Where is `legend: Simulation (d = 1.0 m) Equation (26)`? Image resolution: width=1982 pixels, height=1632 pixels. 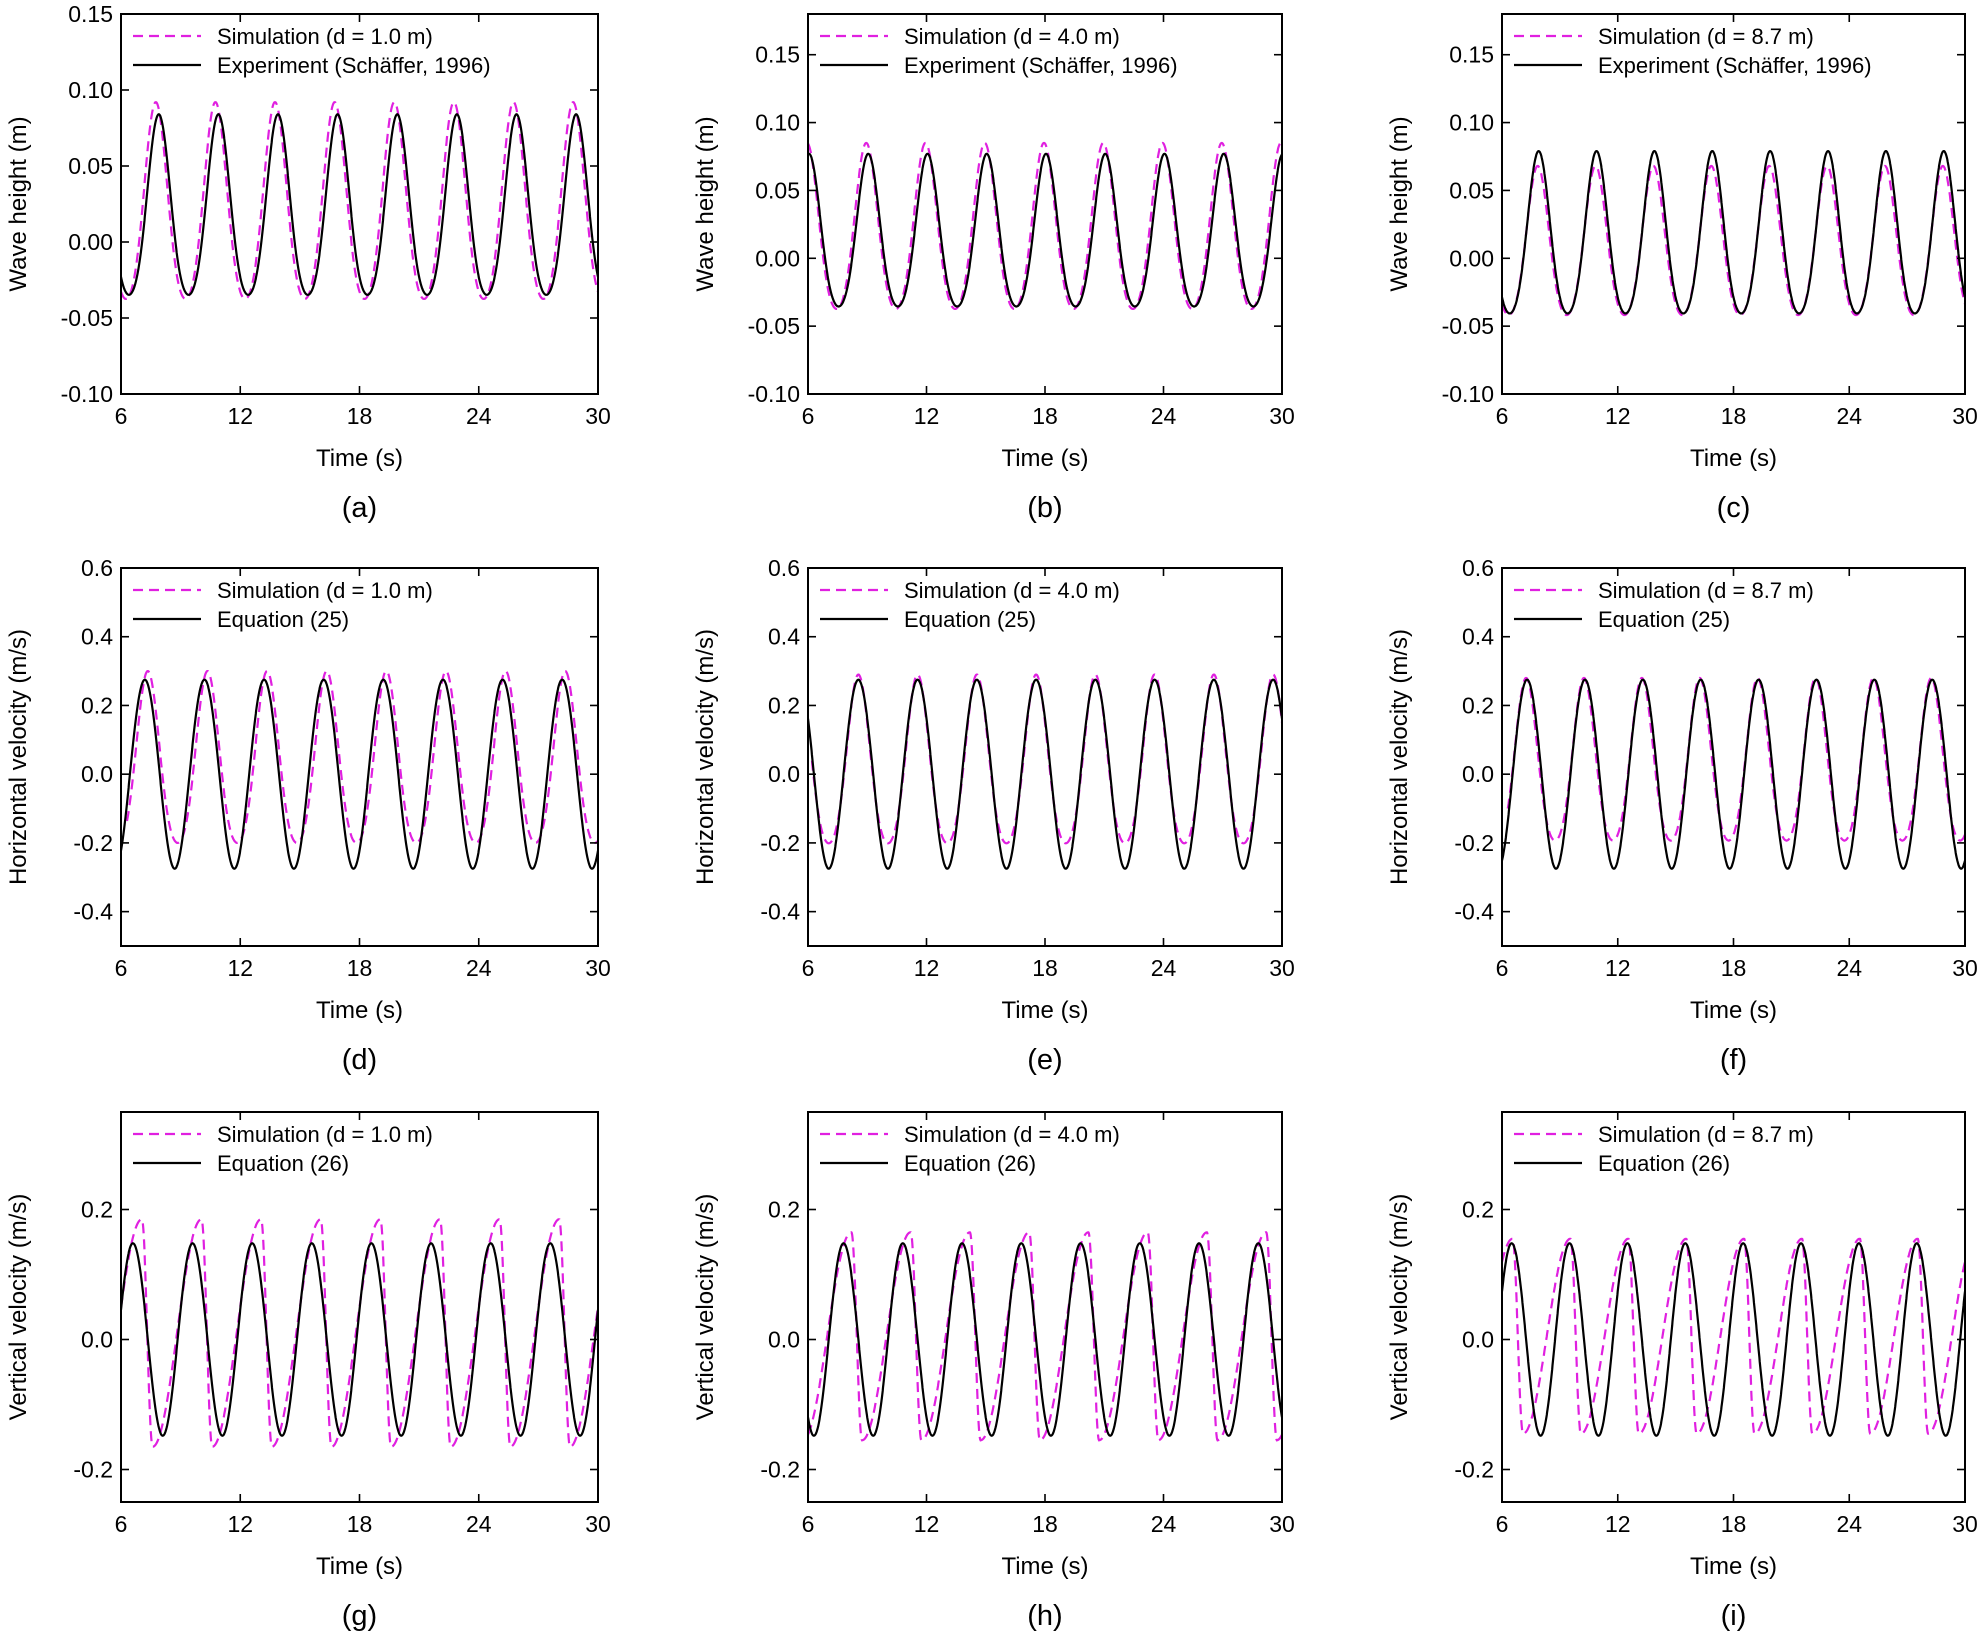 legend: Simulation (d = 1.0 m) Equation (26) is located at coordinates (283, 1149).